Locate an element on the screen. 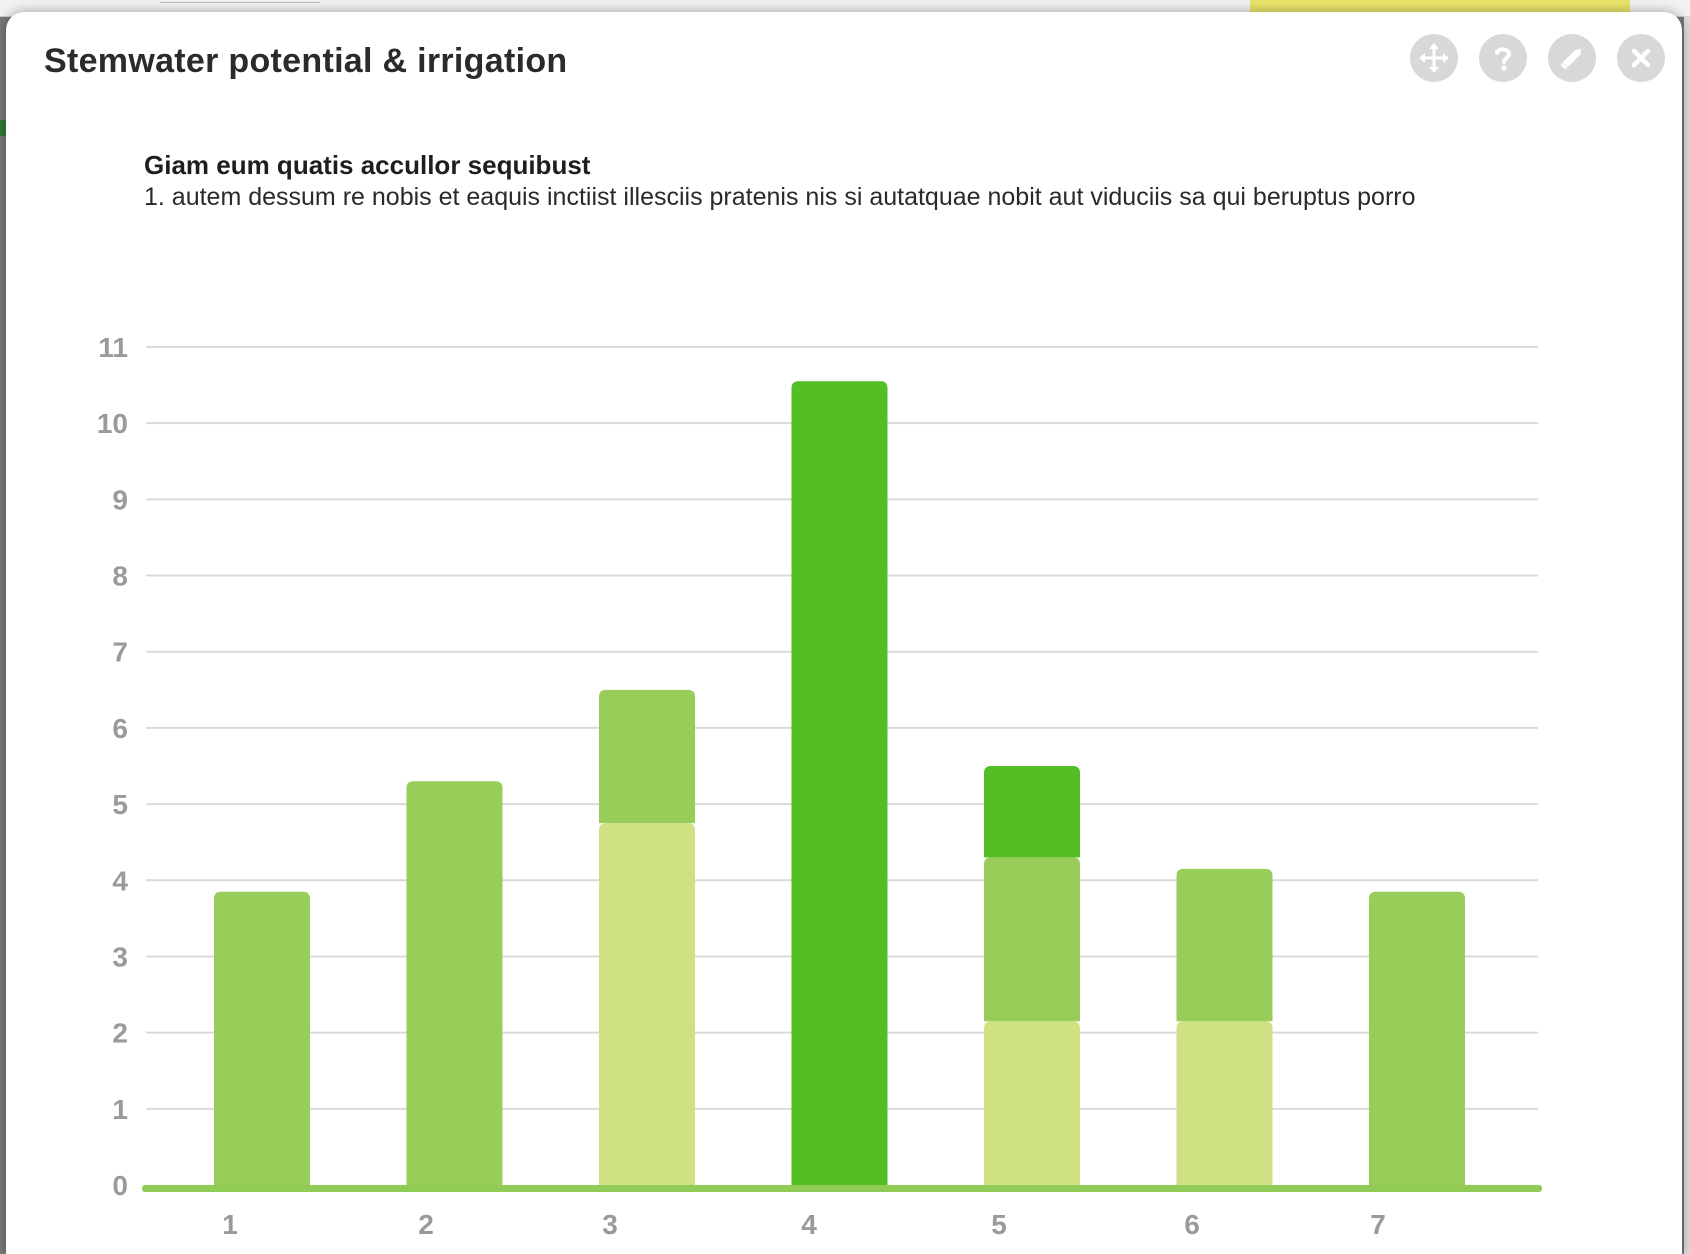 This screenshot has height=1254, width=1690. x-tick-label: 1 is located at coordinates (230, 1224).